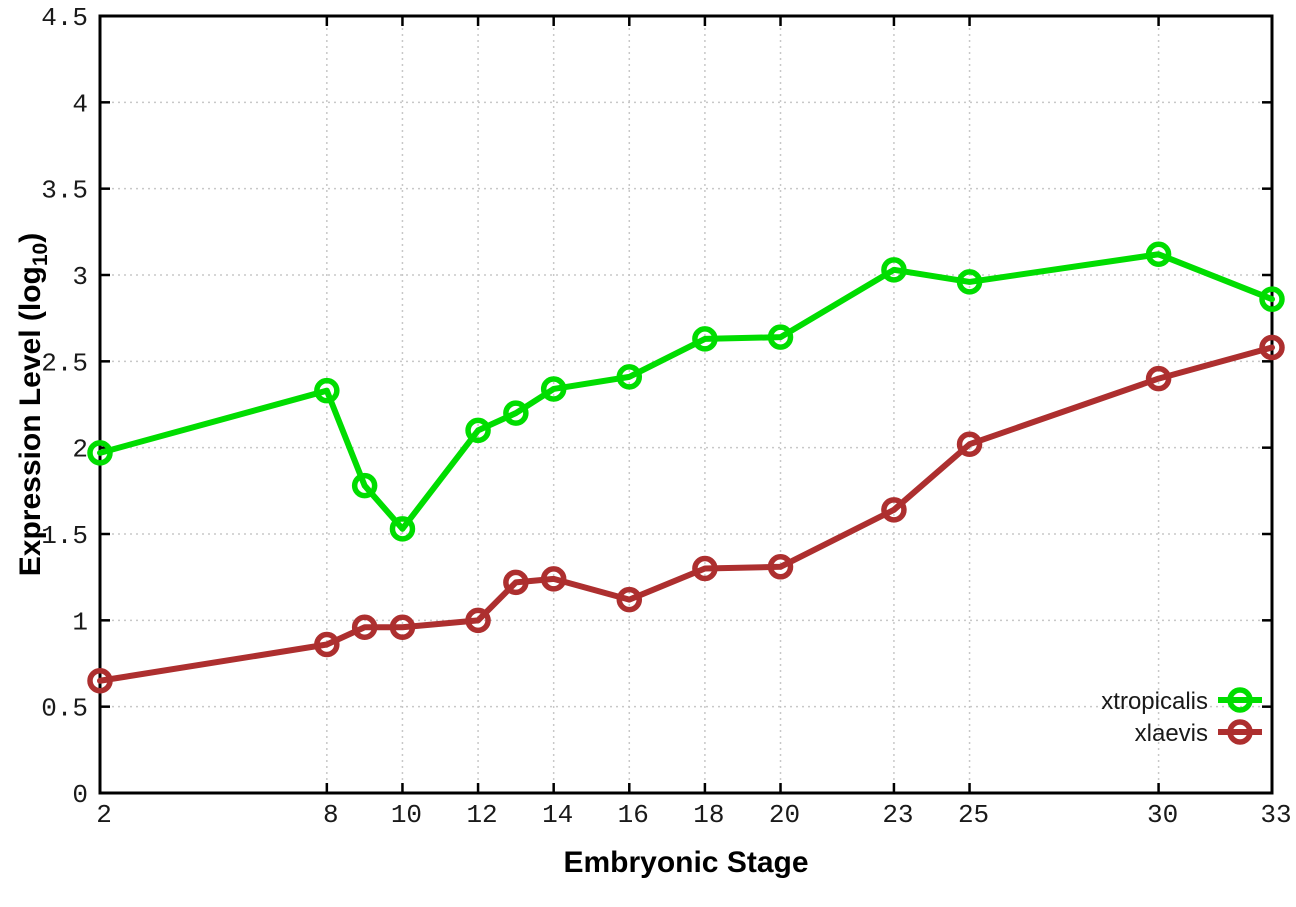  I want to click on x-tick-label: 10, so click(406, 815).